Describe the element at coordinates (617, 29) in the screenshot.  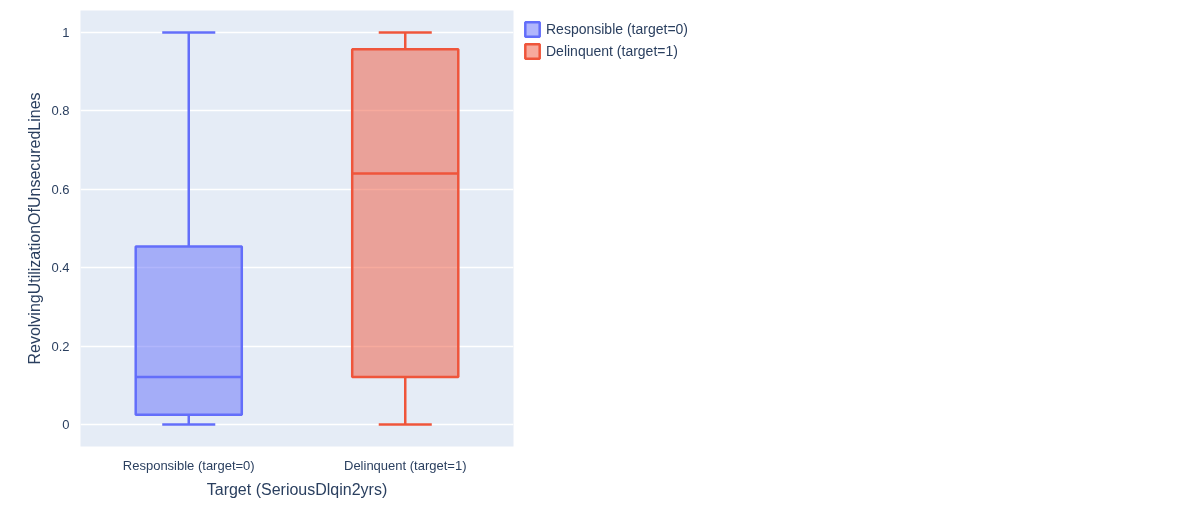
I see `legend-label: Responsible (target=0)` at that location.